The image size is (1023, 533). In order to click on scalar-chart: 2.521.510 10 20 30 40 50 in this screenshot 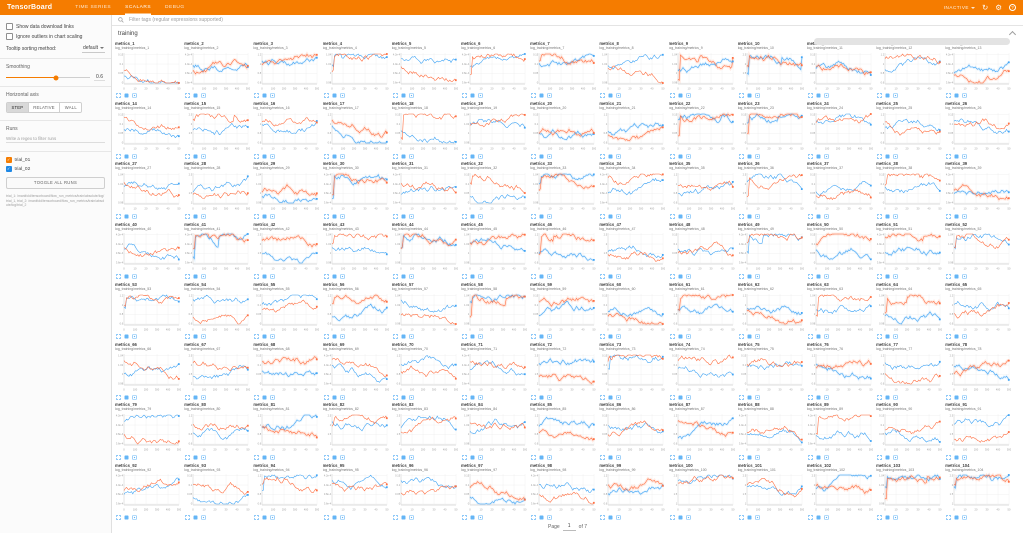, I will do `click(286, 252)`.